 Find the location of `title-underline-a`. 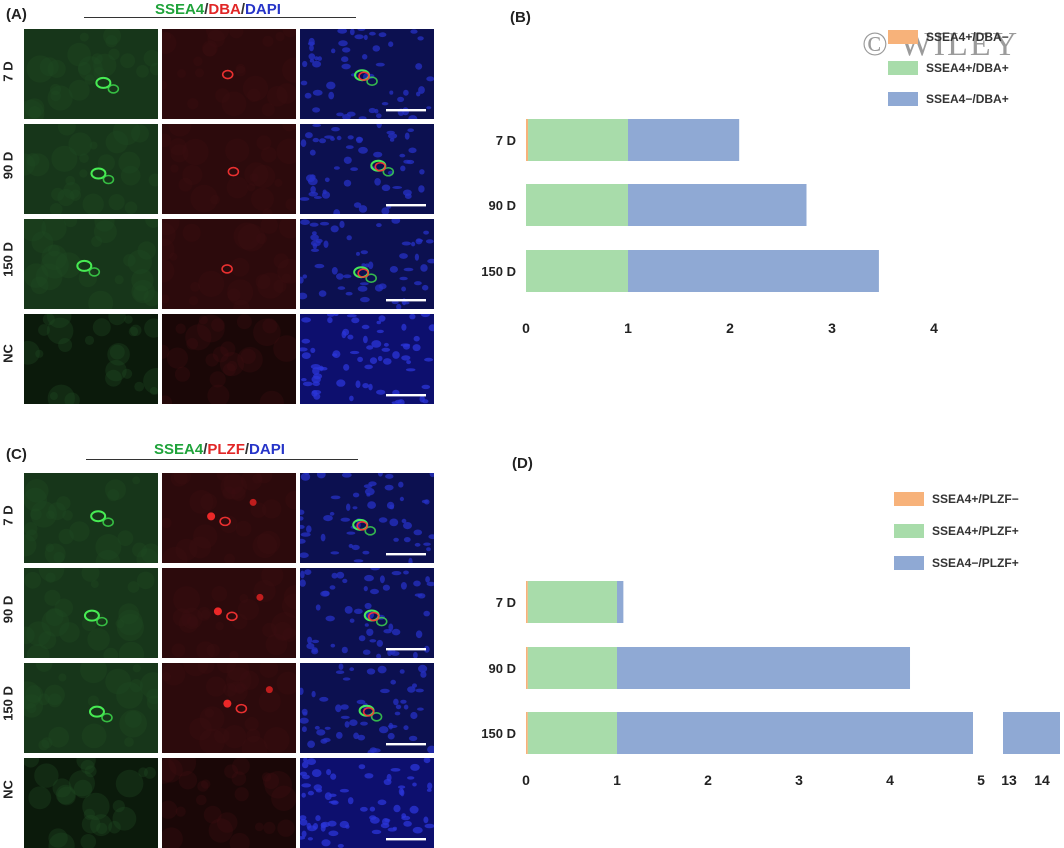

title-underline-a is located at coordinates (220, 17).